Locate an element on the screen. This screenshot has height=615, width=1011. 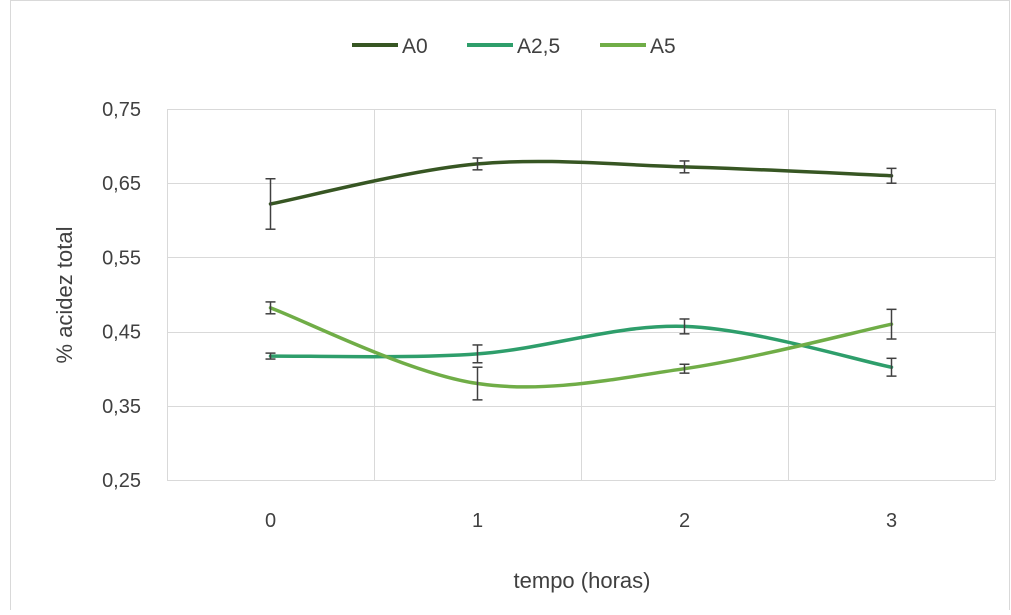
legend-label: A0 is located at coordinates (415, 46).